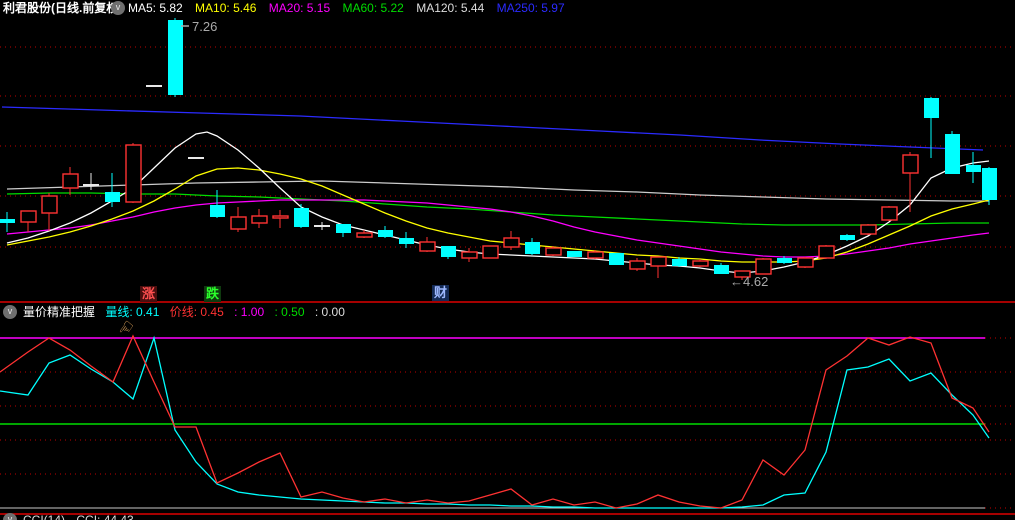  I want to click on cci-header-row: CCI(14) CCI: 44.43, so click(82, 516).